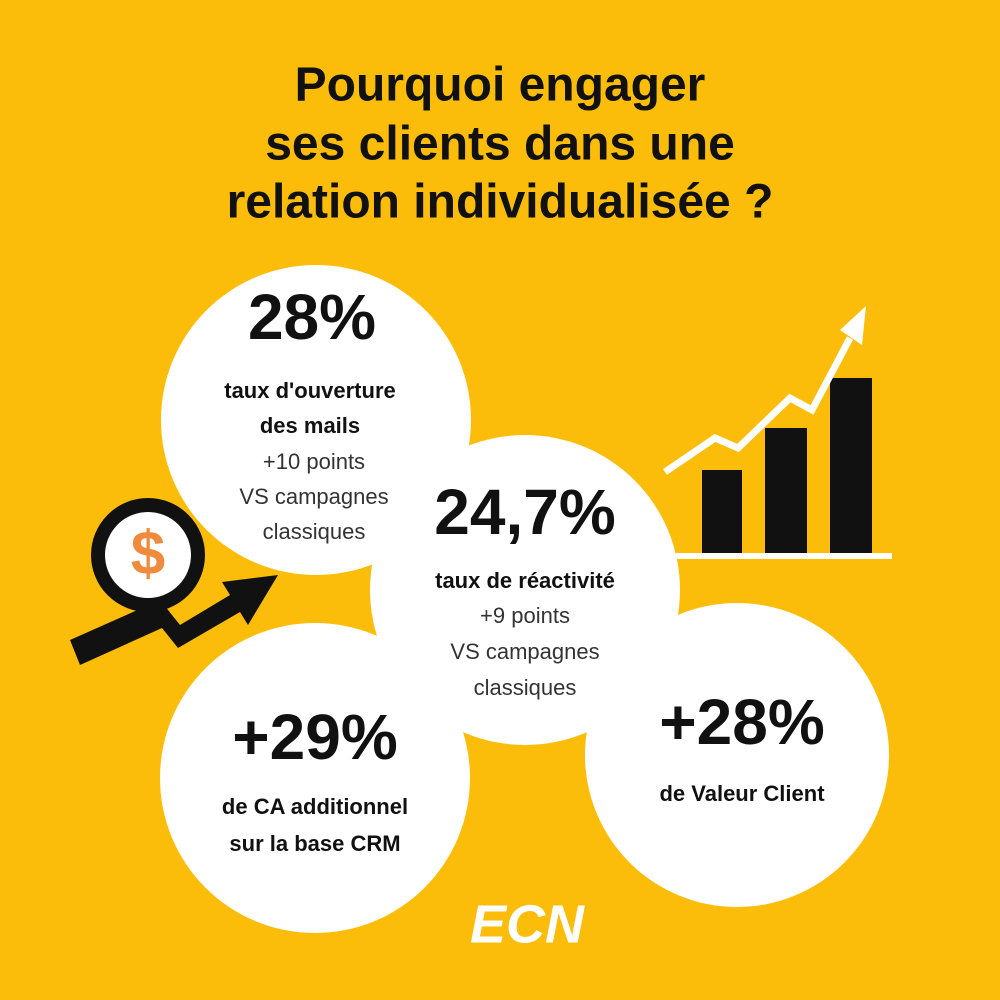 This screenshot has width=1000, height=1000. What do you see at coordinates (500, 202) in the screenshot?
I see `title-line: relation individualisée ?` at bounding box center [500, 202].